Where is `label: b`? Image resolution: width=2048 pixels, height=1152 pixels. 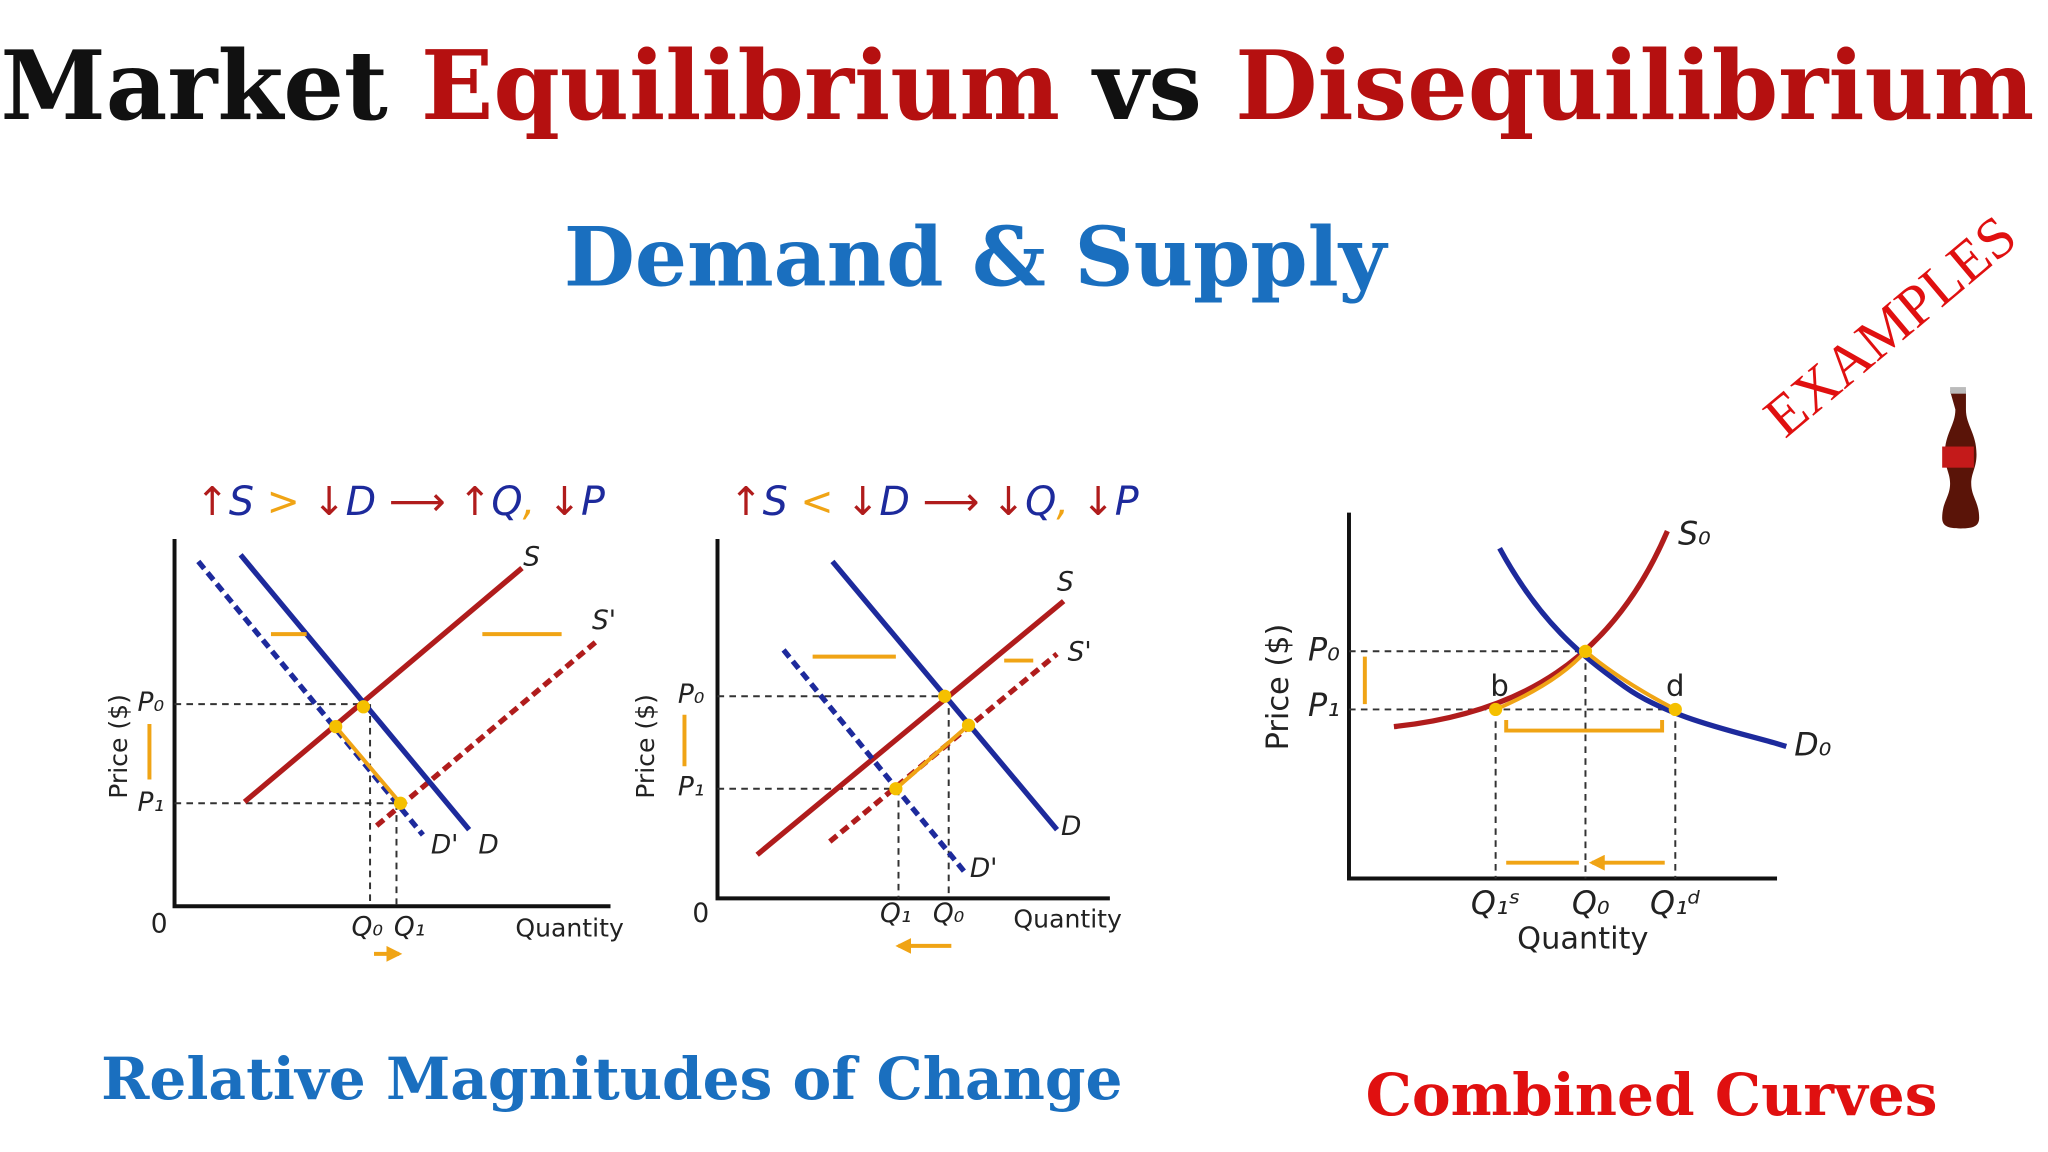
label: b is located at coordinates (1499, 686).